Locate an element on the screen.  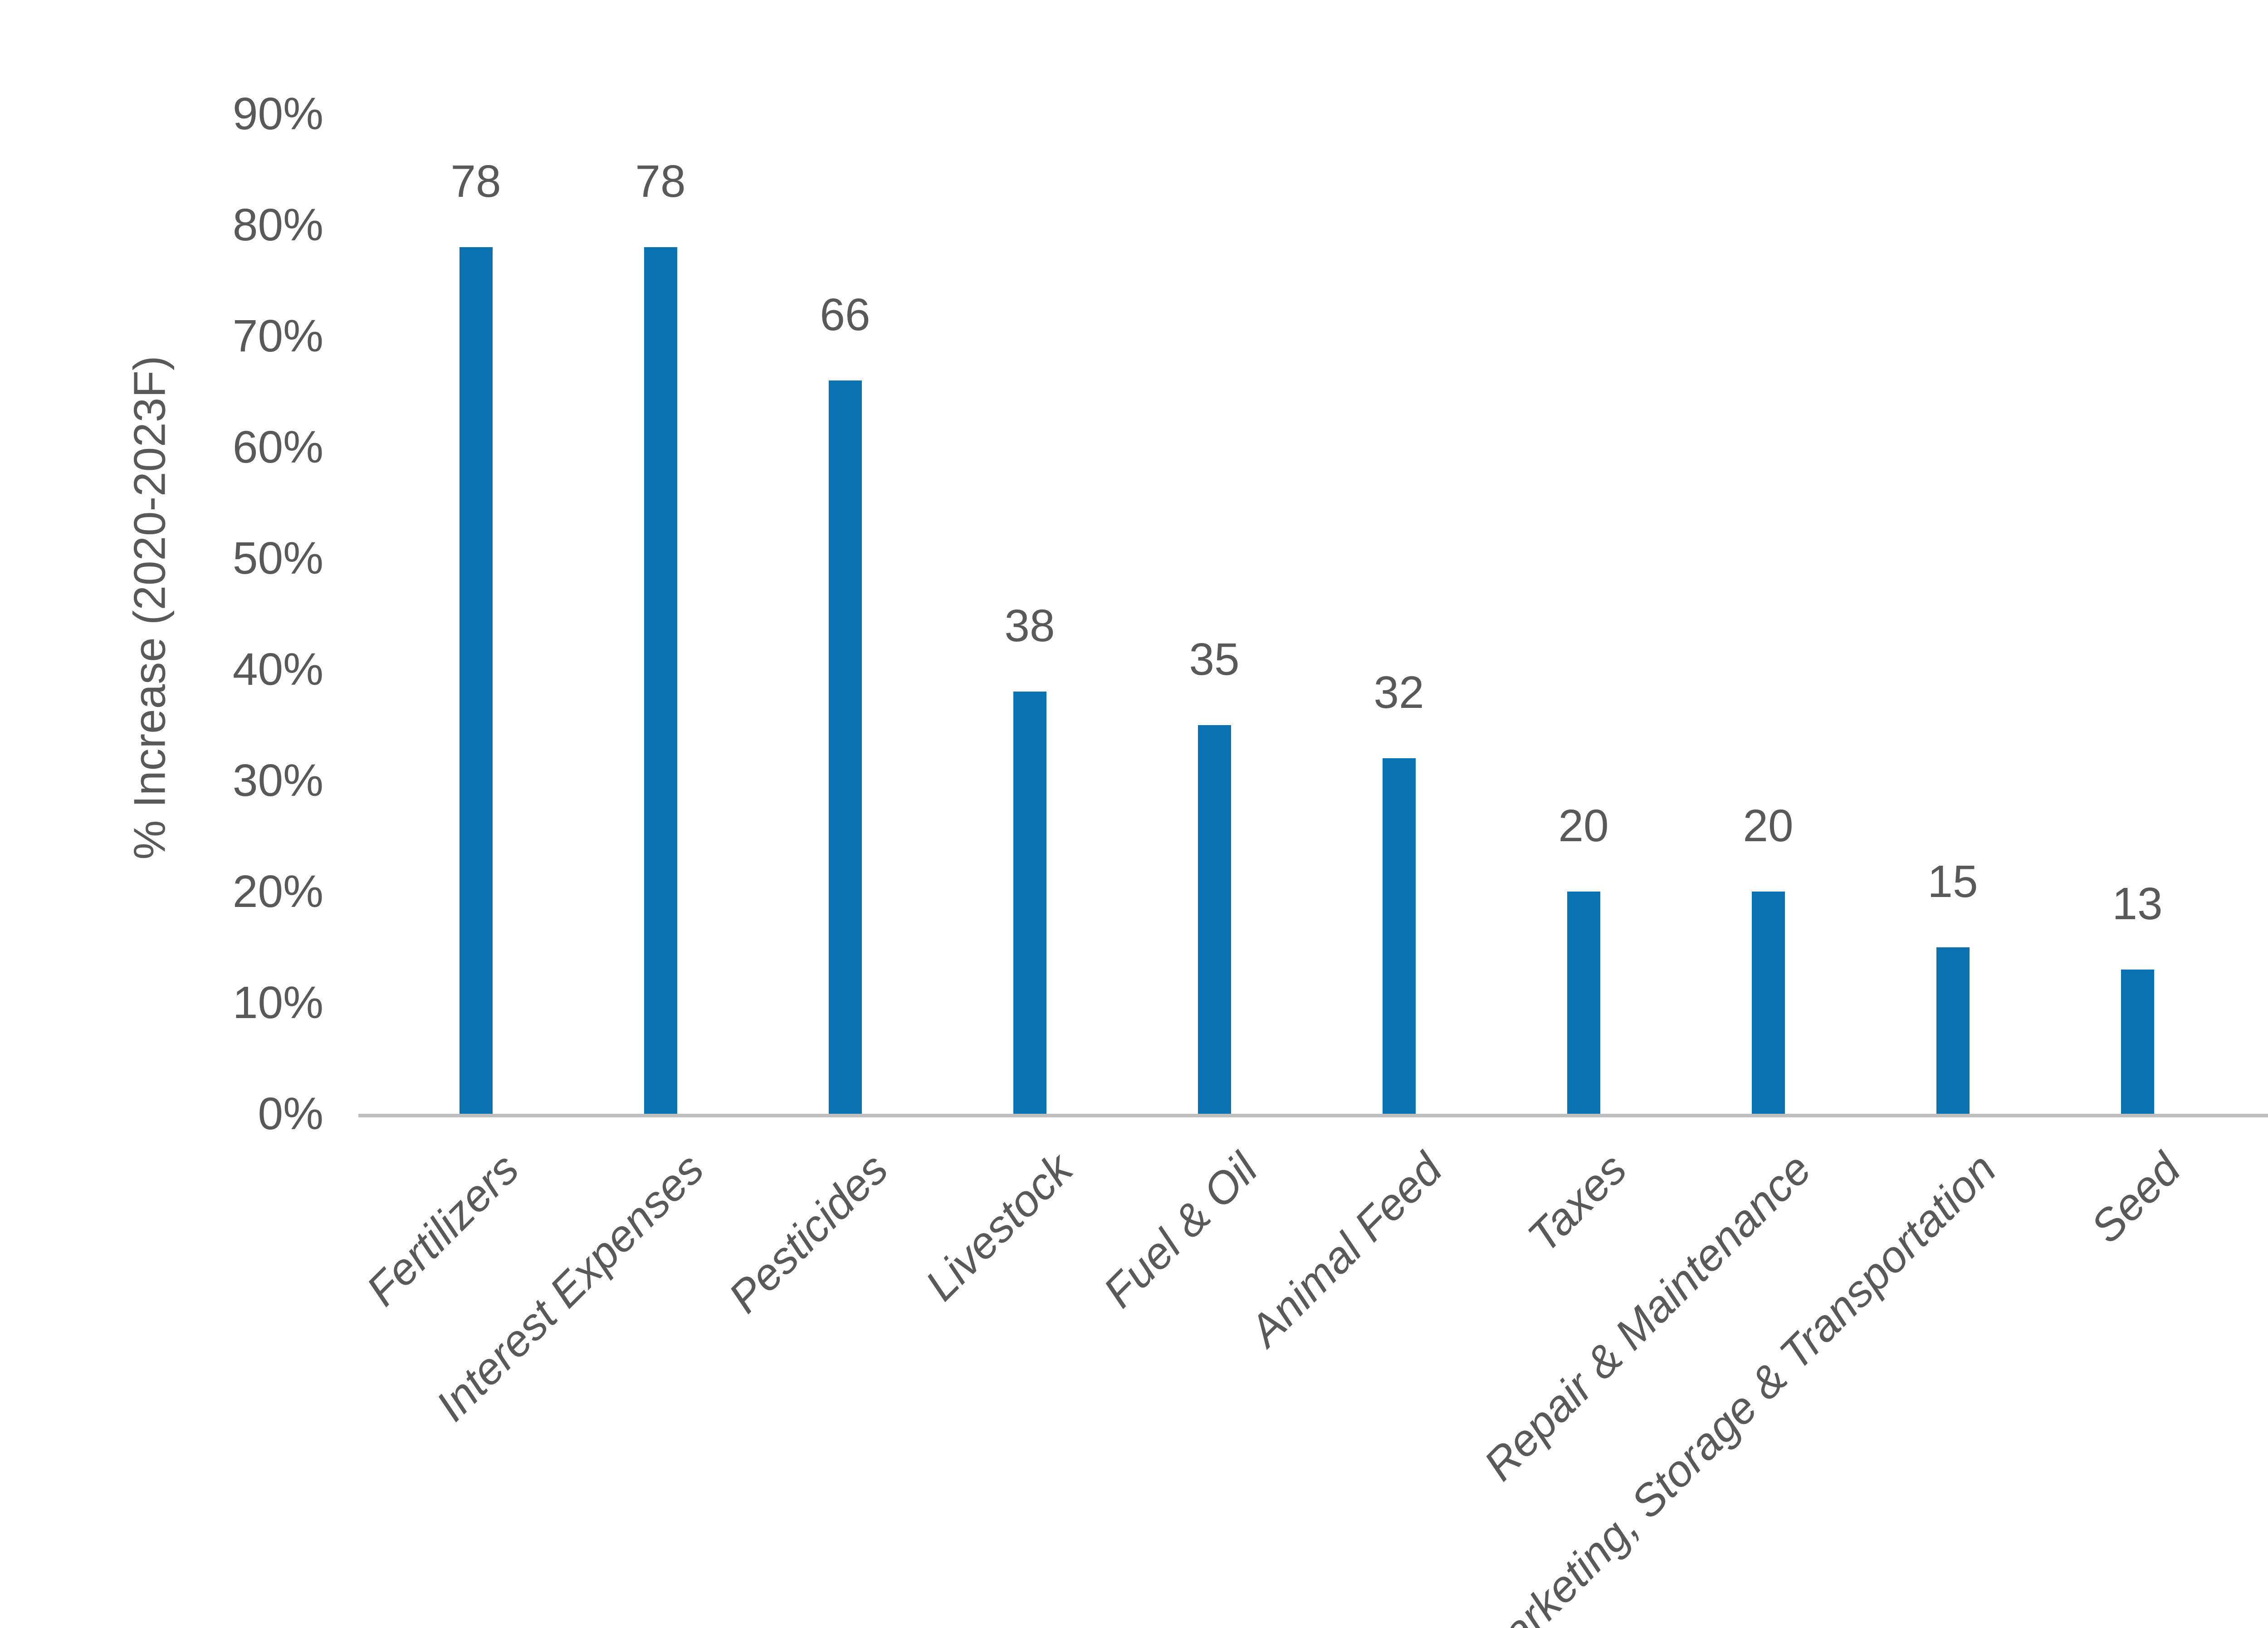
x-axis-label: Labor is located at coordinates (2263, 1201).